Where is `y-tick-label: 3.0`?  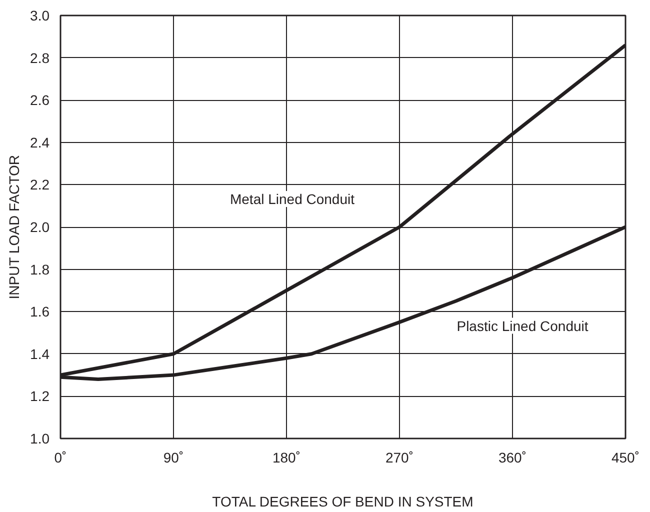 y-tick-label: 3.0 is located at coordinates (40, 16).